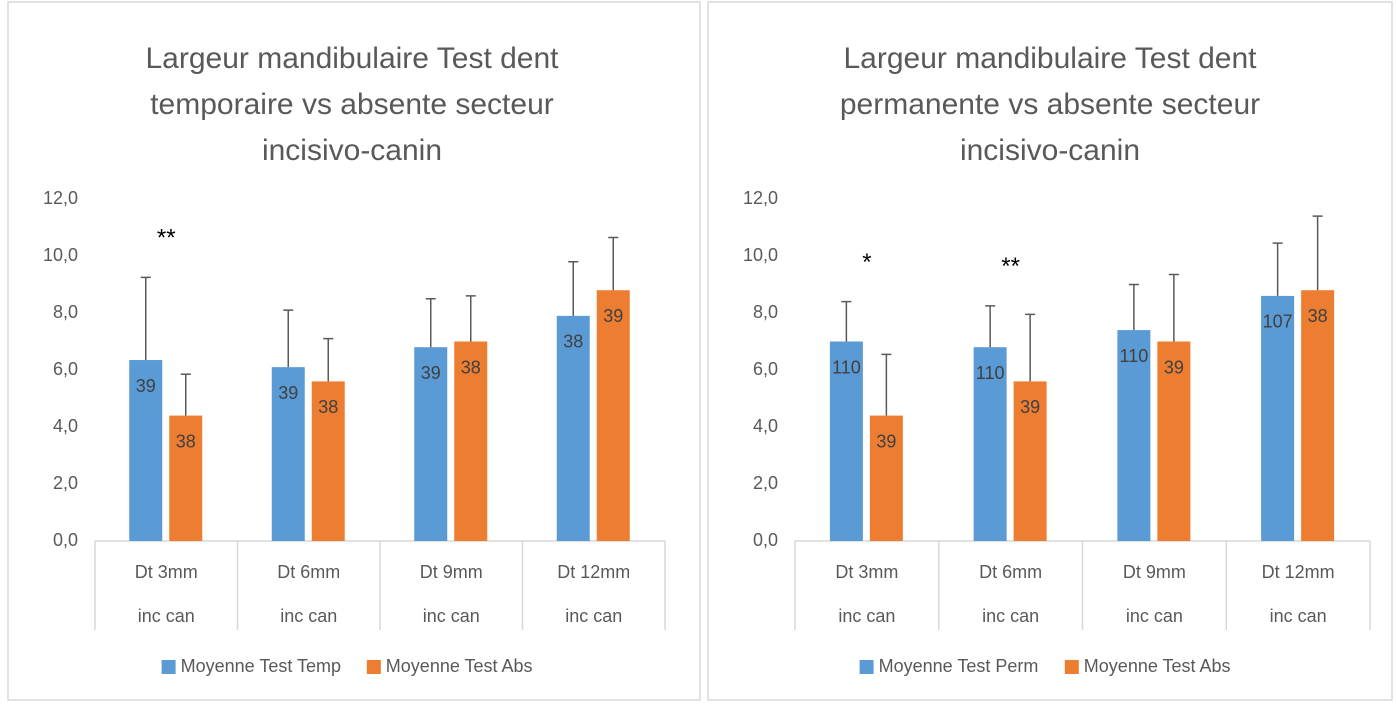  I want to click on chart-title: temporaire vs absente secteur, so click(352, 104).